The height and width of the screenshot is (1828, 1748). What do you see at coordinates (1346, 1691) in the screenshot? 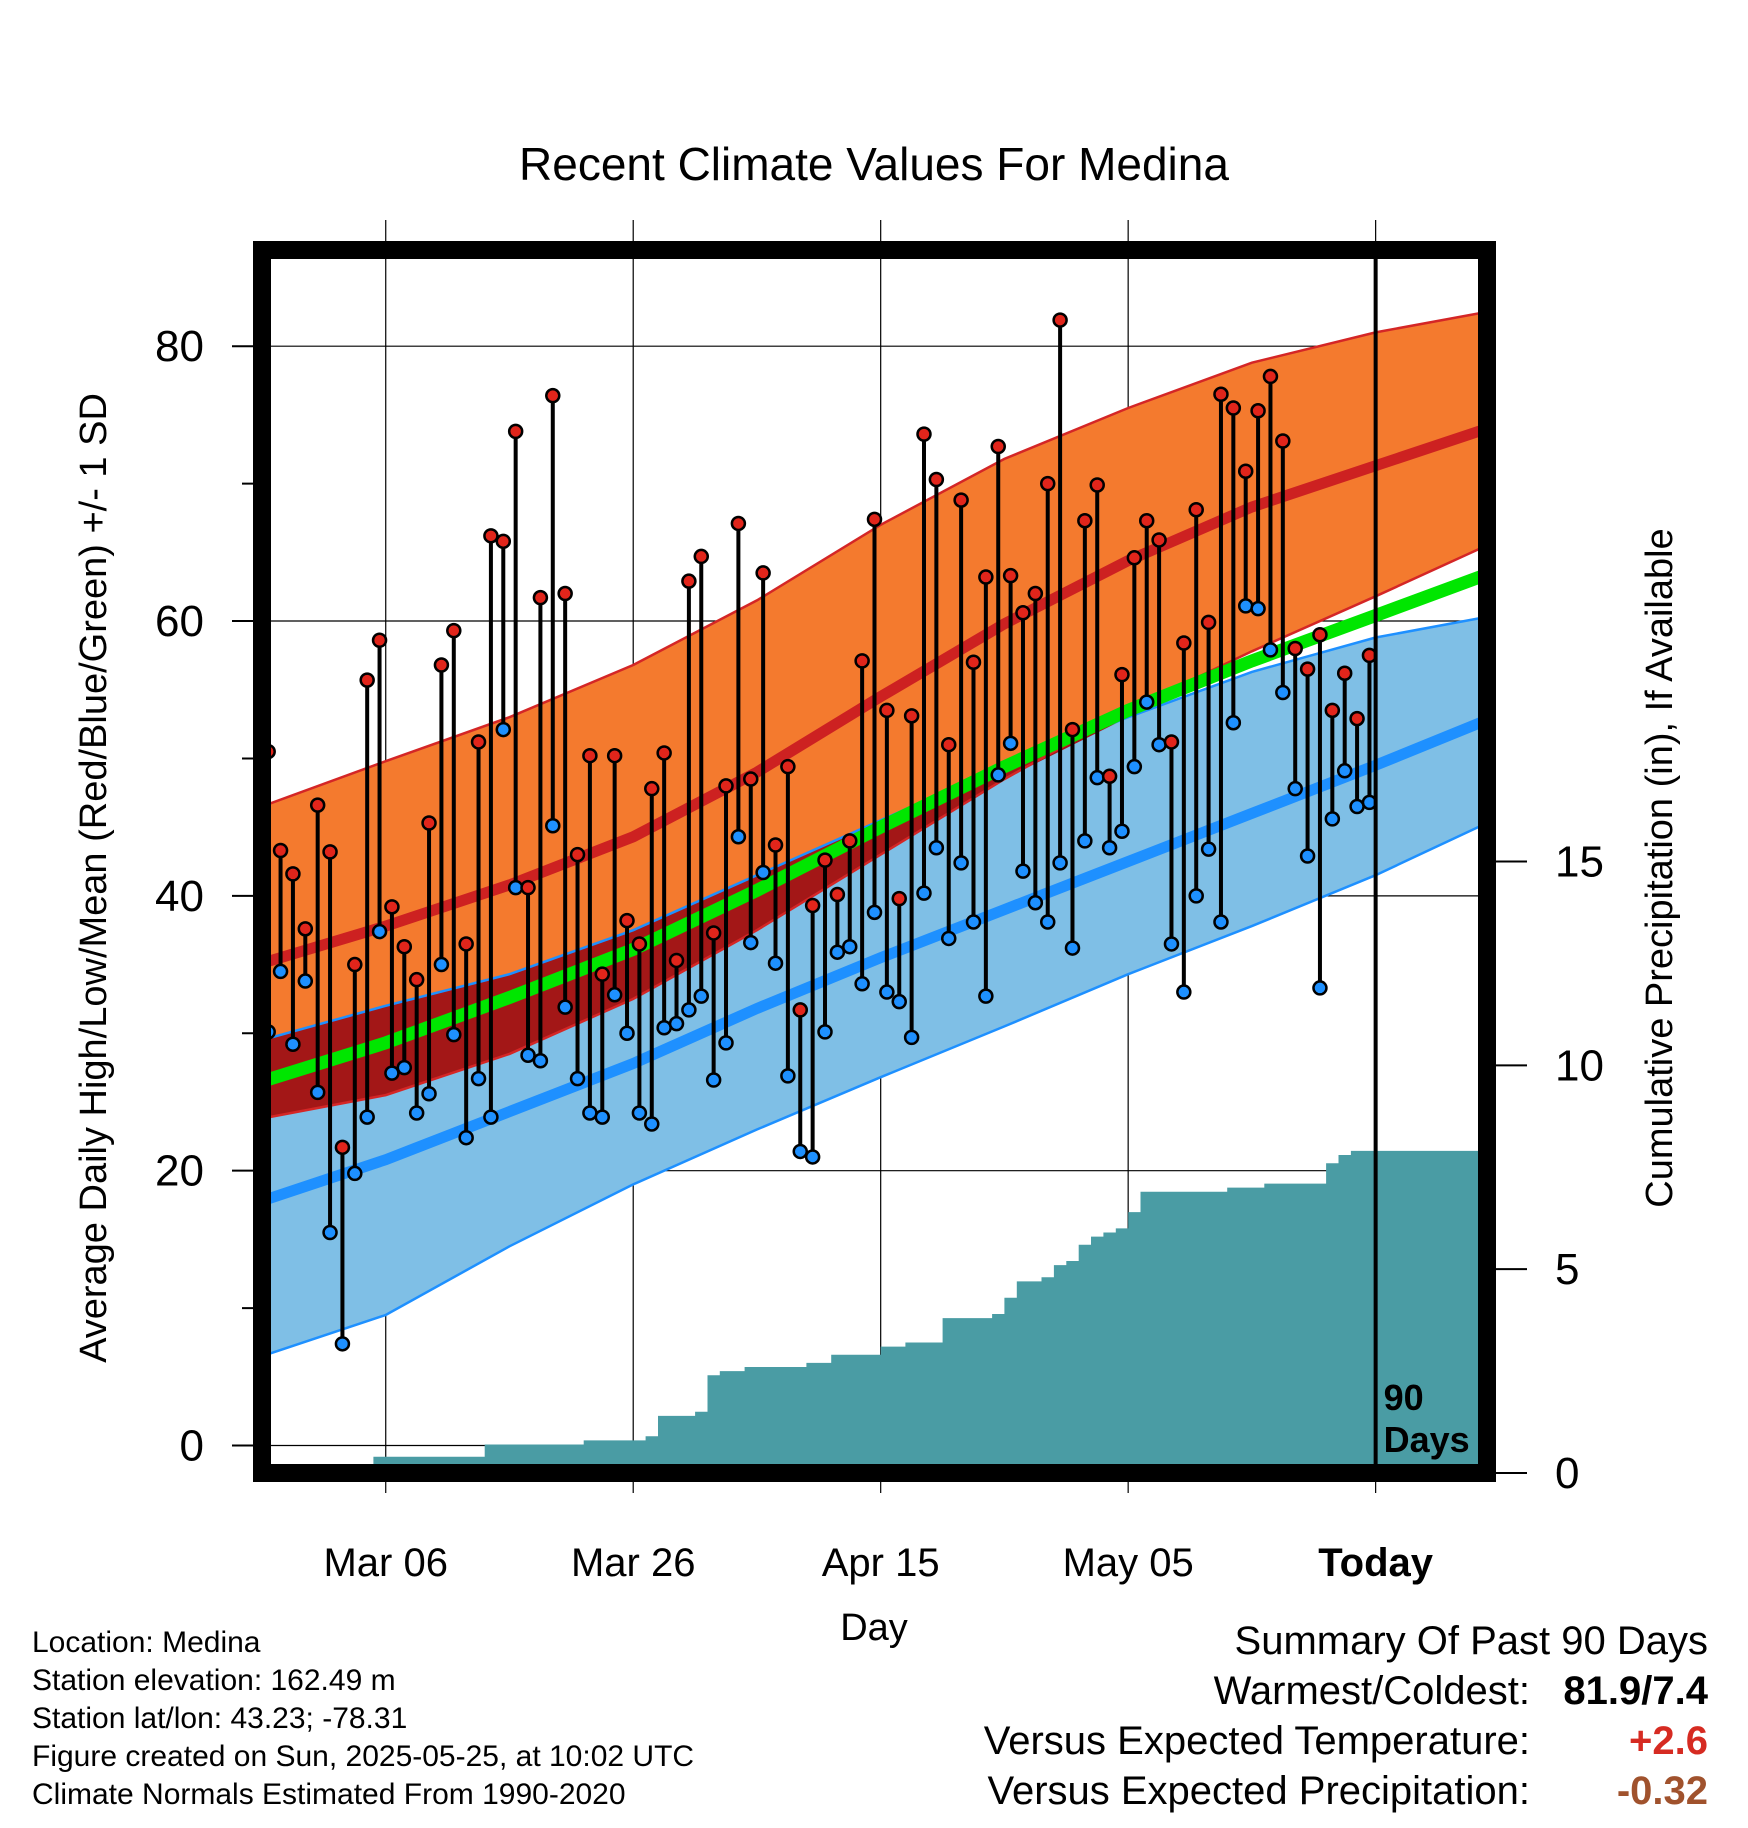
I see `summary-warmest-row: Warmest/Coldest: 81.9/7.4` at bounding box center [1346, 1691].